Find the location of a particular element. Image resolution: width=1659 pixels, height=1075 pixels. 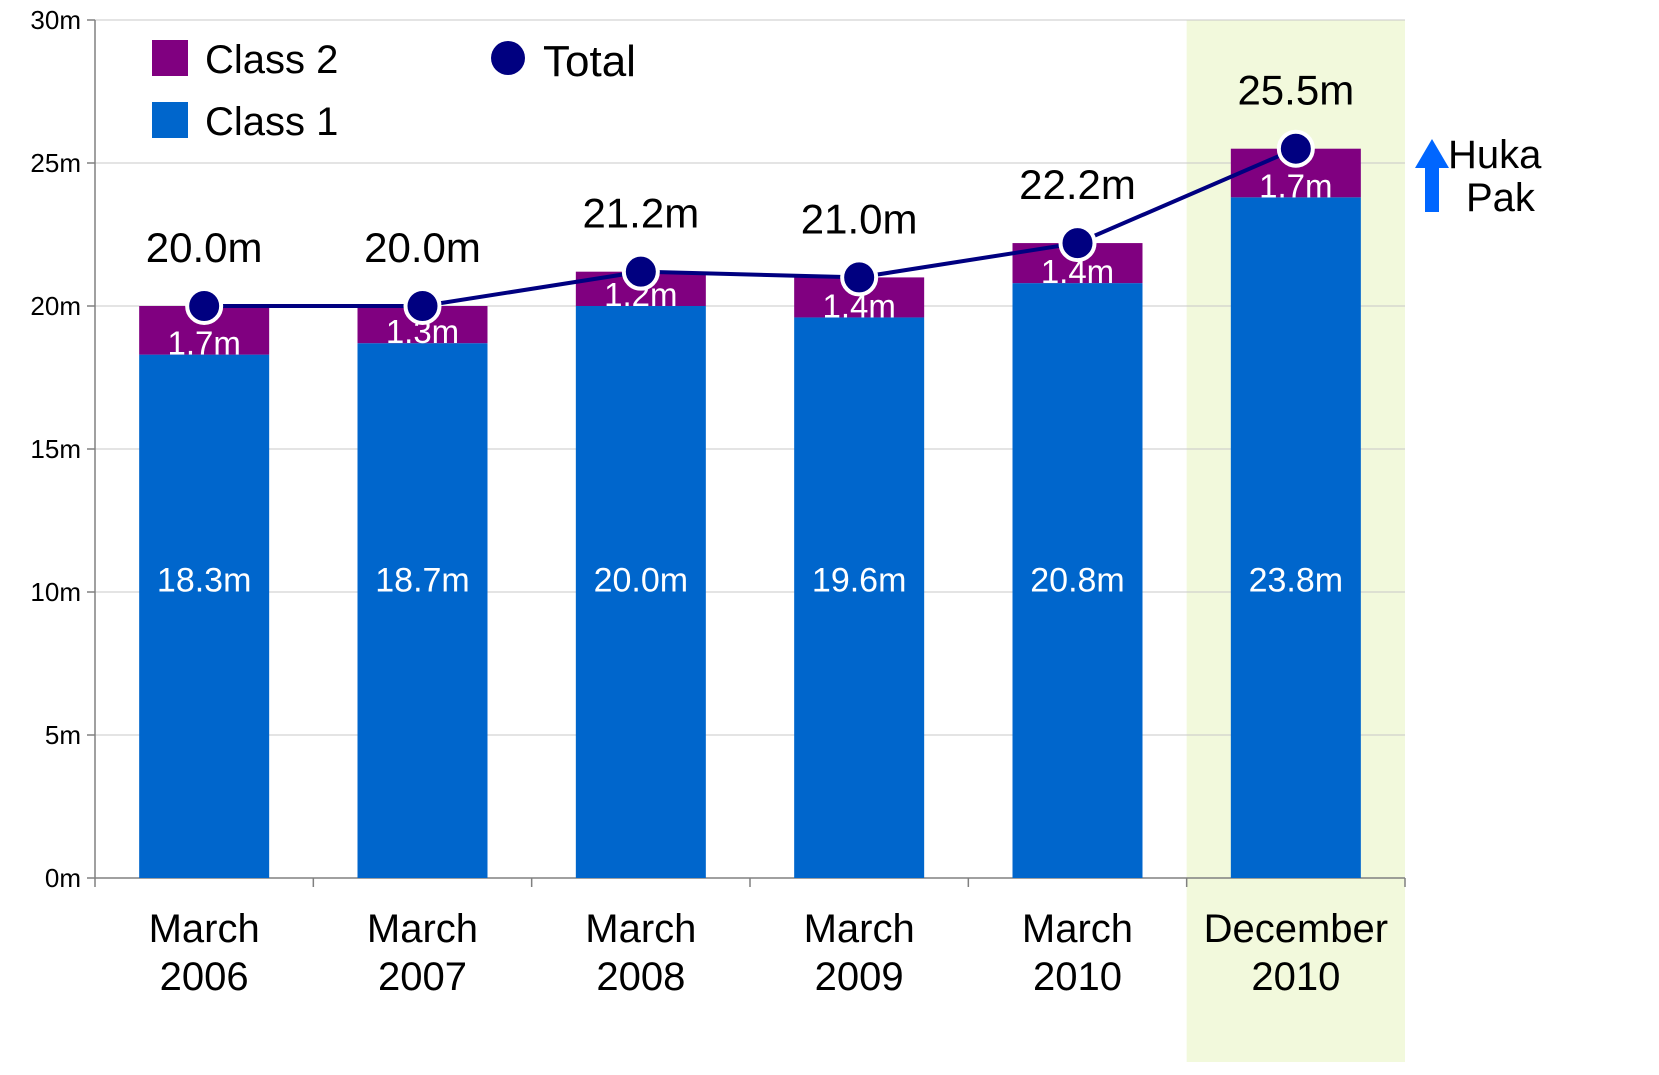

y-tick-label: 10m is located at coordinates (55, 592).